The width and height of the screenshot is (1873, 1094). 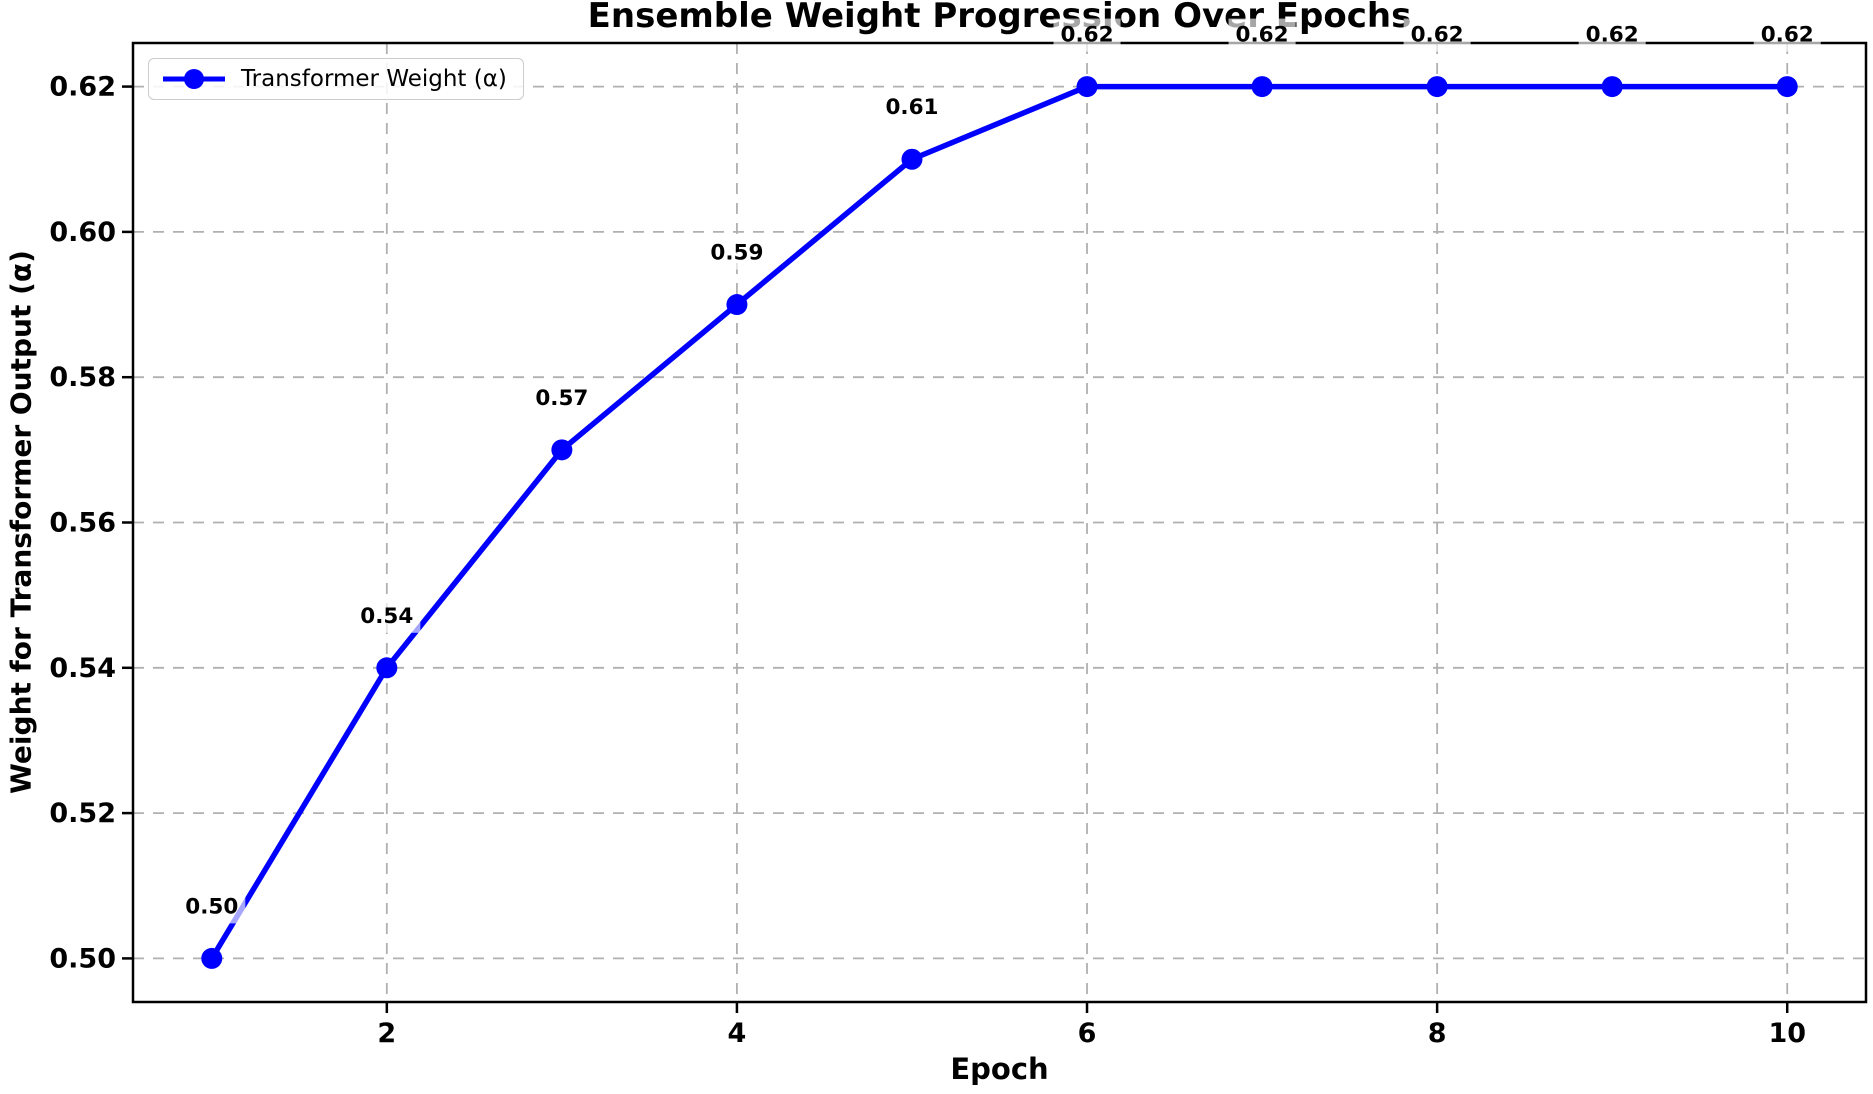 I want to click on legend: Transformer Weight (α), so click(x=336, y=79).